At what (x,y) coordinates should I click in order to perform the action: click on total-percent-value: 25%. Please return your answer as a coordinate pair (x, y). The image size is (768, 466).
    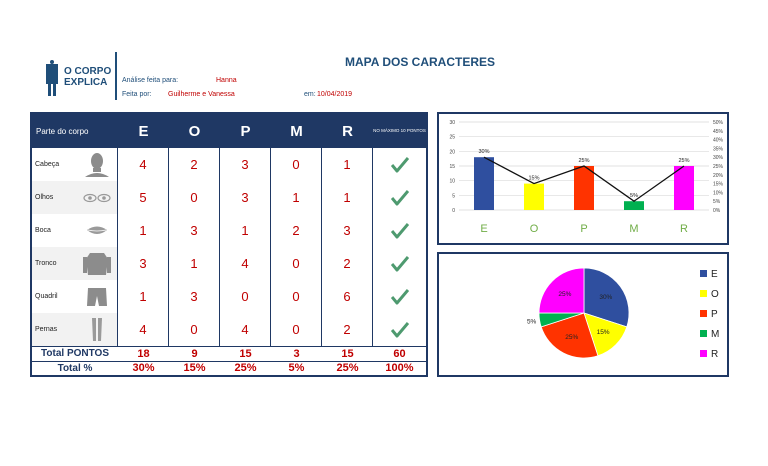
    Looking at the image, I should click on (245, 368).